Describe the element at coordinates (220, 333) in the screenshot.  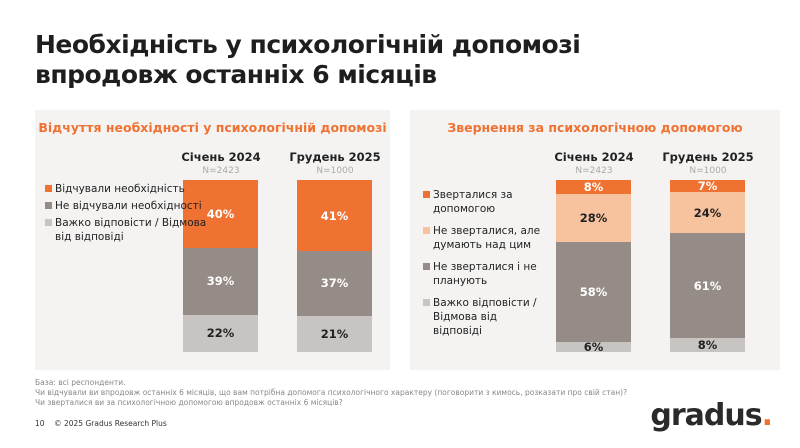
I see `bar-segment: 22%` at that location.